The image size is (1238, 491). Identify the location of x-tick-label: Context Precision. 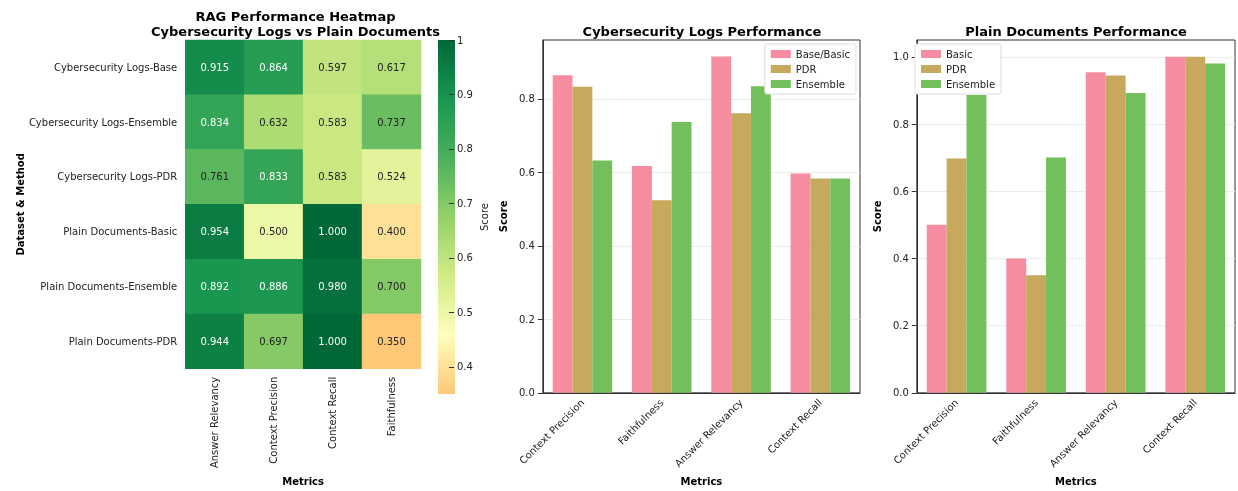
(274, 420).